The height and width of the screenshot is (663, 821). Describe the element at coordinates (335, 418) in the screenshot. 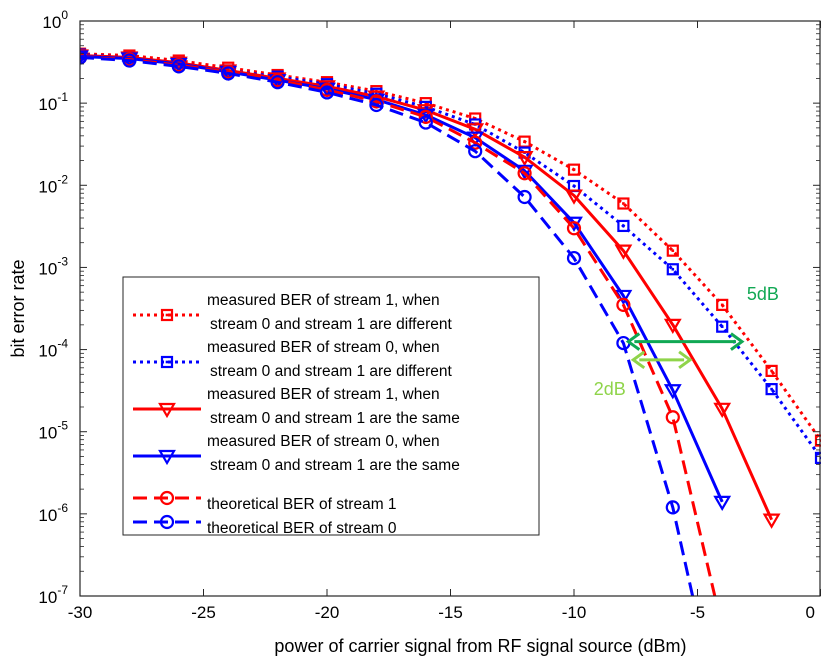

I see `legend-label: stream 0 and stream 1 are the same` at that location.